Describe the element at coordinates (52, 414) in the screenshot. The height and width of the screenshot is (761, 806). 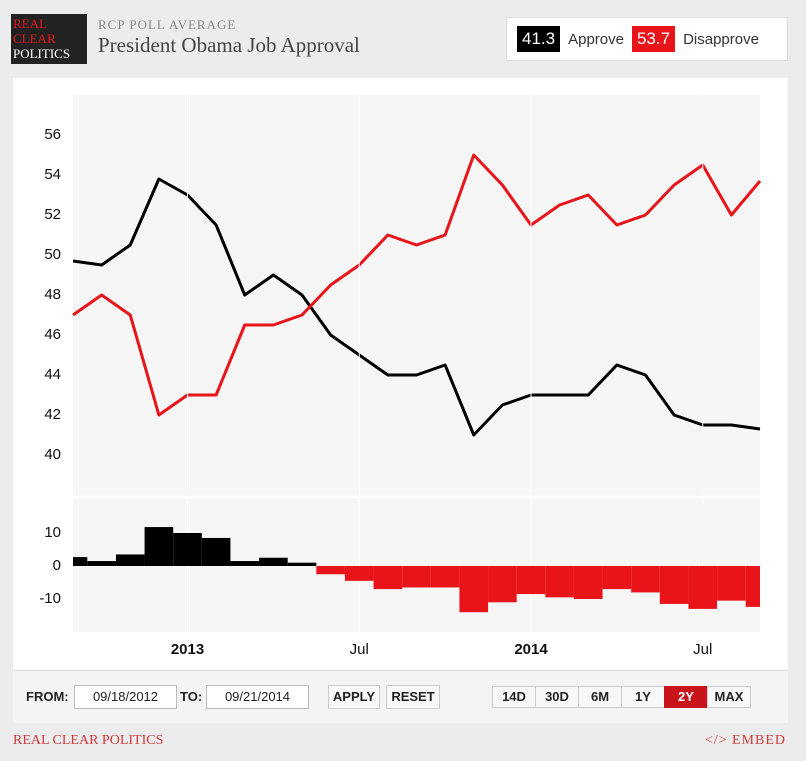
I see `y-tick-label: 42` at that location.